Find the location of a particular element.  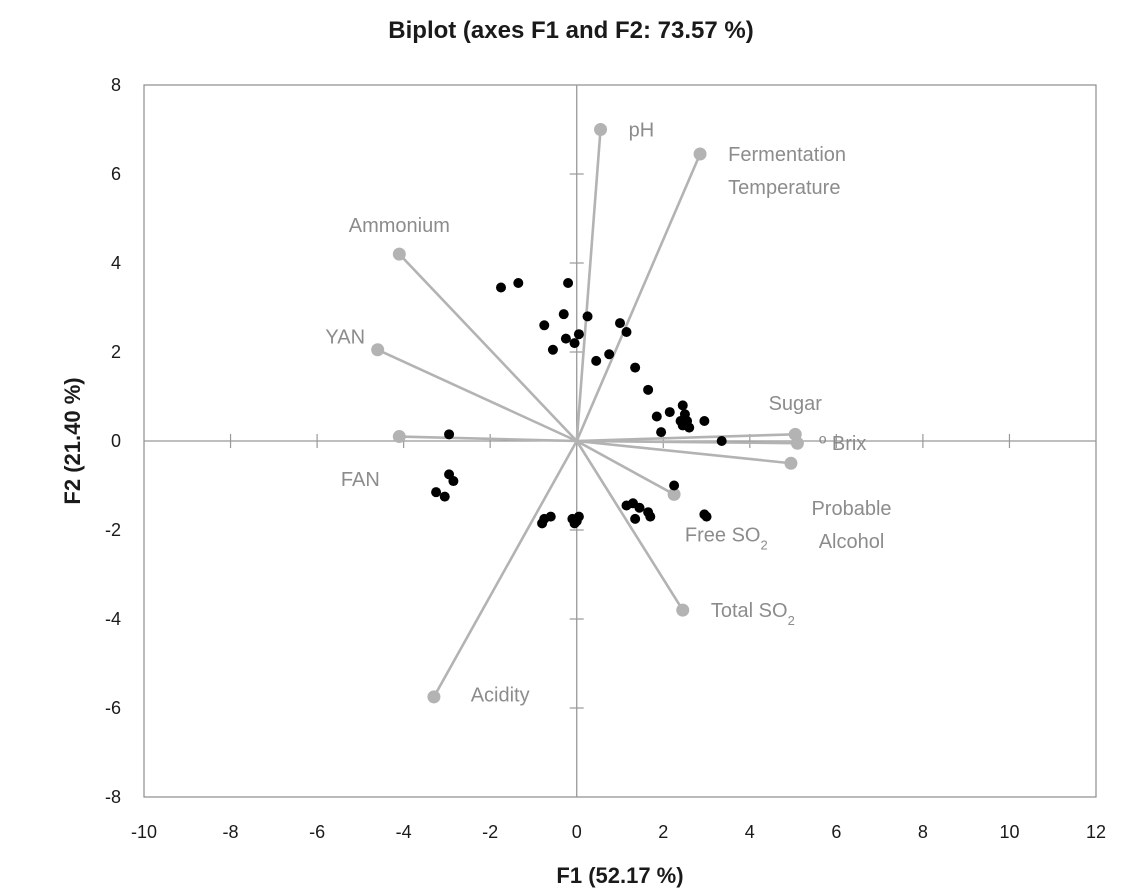

variable-label: Acidity is located at coordinates (500, 696).